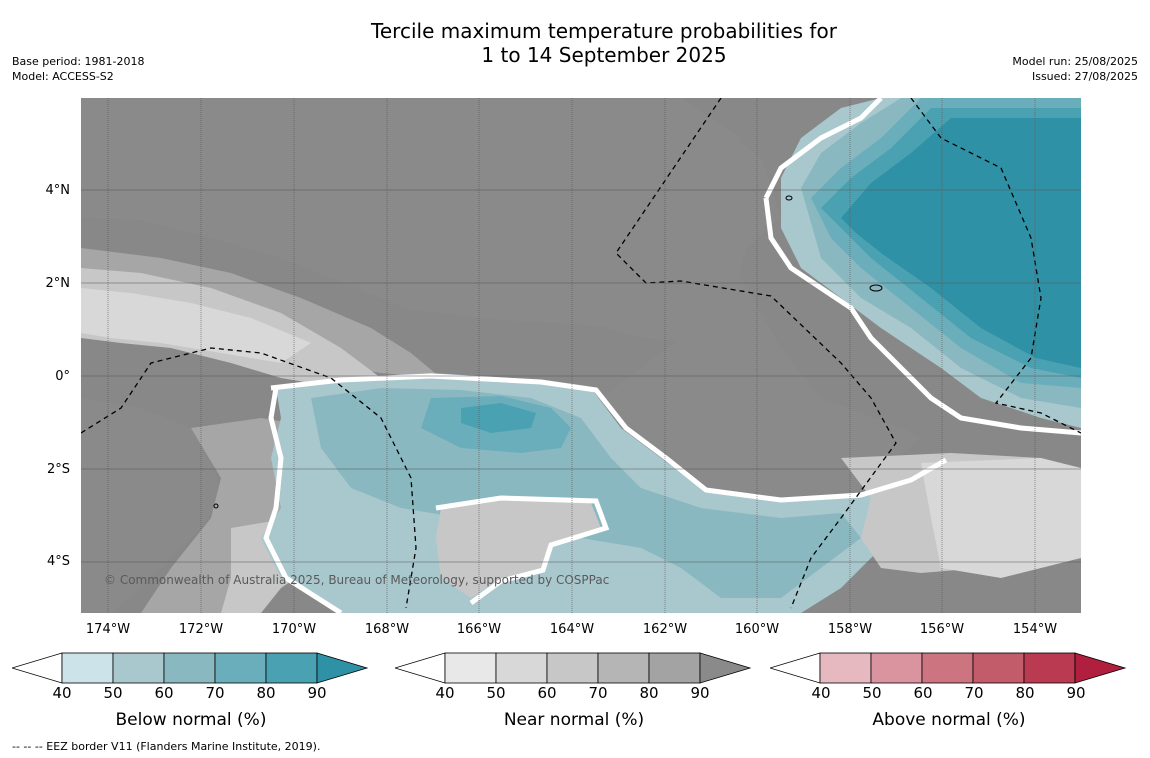 The height and width of the screenshot is (758, 1150). Describe the element at coordinates (58, 561) in the screenshot. I see `lat-label-4s: 4°S` at that location.